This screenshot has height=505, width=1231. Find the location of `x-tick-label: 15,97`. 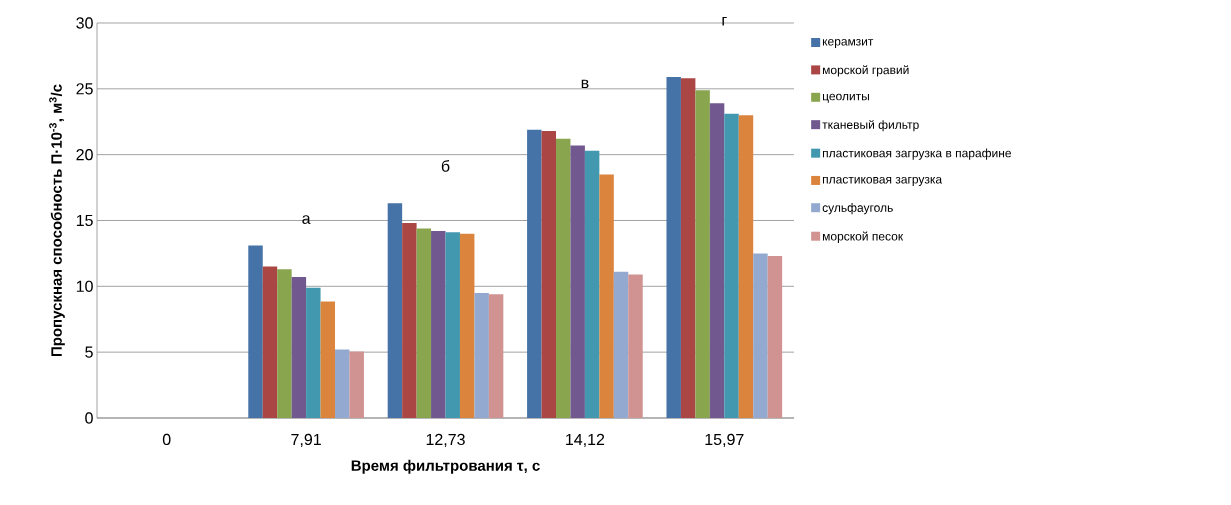

x-tick-label: 15,97 is located at coordinates (724, 440).